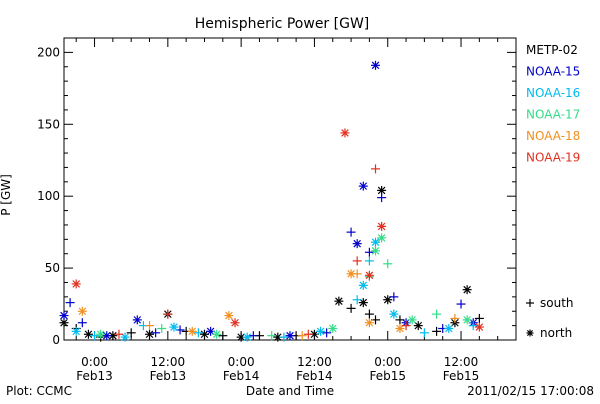 Image resolution: width=600 pixels, height=404 pixels. What do you see at coordinates (6, 195) in the screenshot?
I see `y-axis-label: P [GW]` at bounding box center [6, 195].